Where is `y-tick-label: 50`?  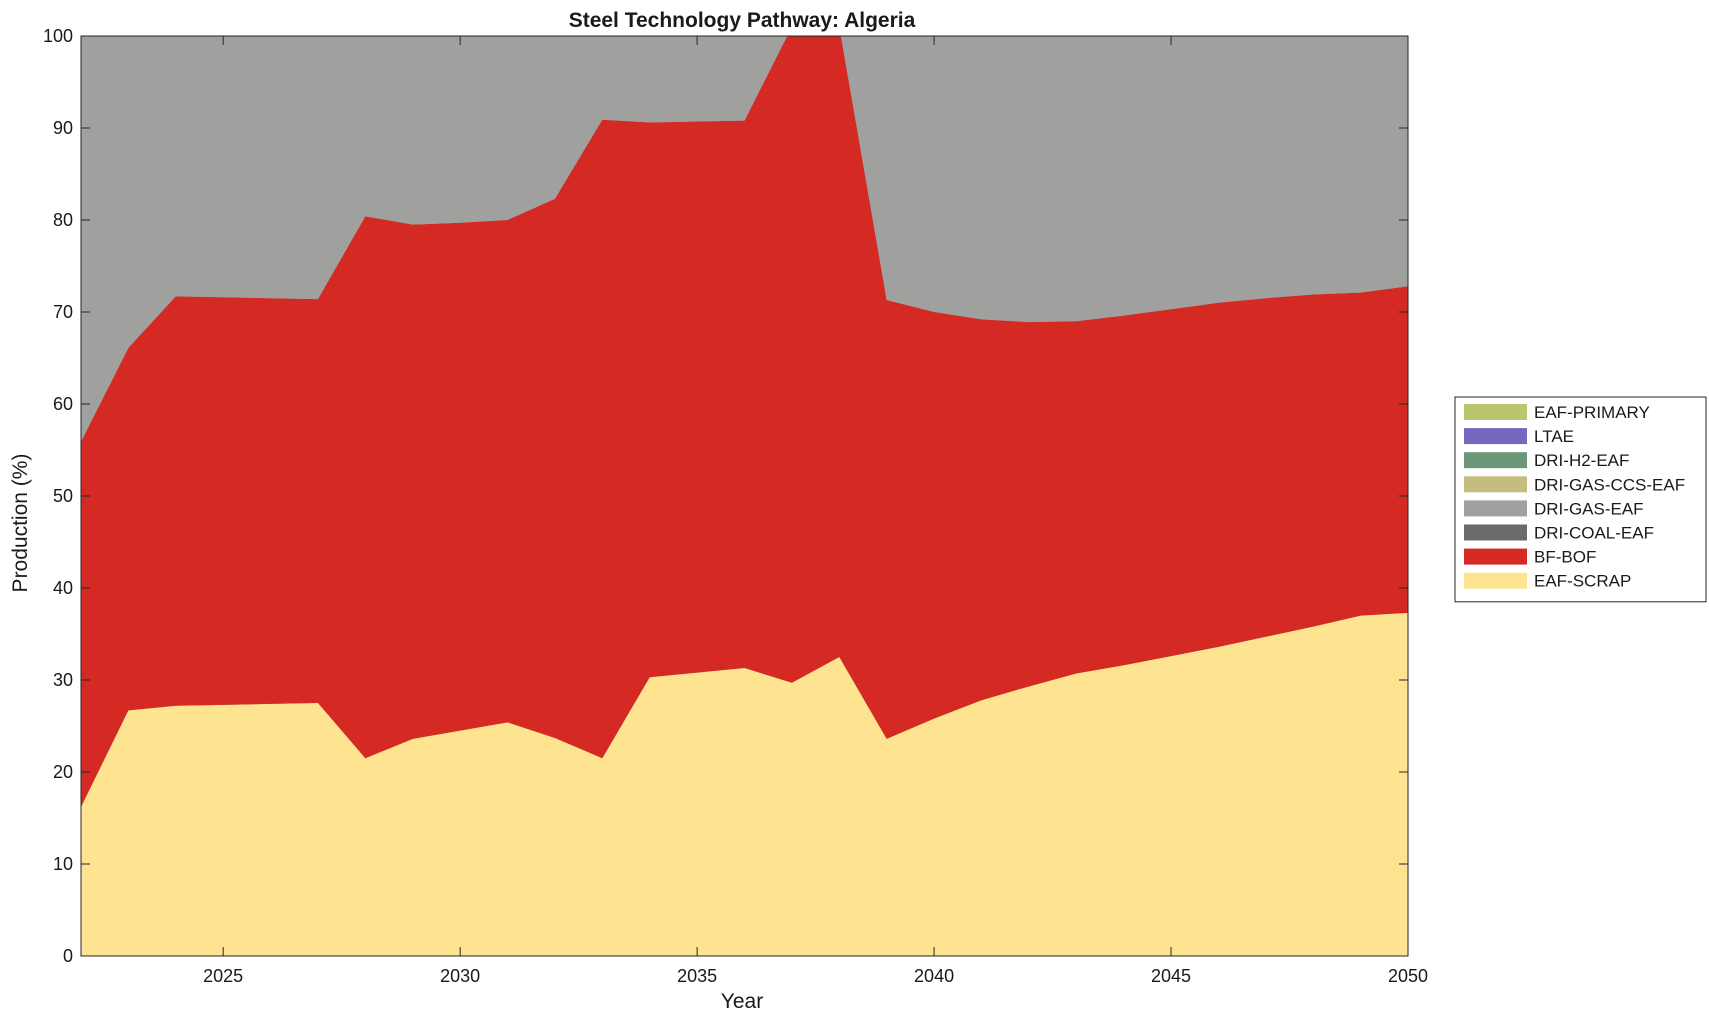 y-tick-label: 50 is located at coordinates (63, 496).